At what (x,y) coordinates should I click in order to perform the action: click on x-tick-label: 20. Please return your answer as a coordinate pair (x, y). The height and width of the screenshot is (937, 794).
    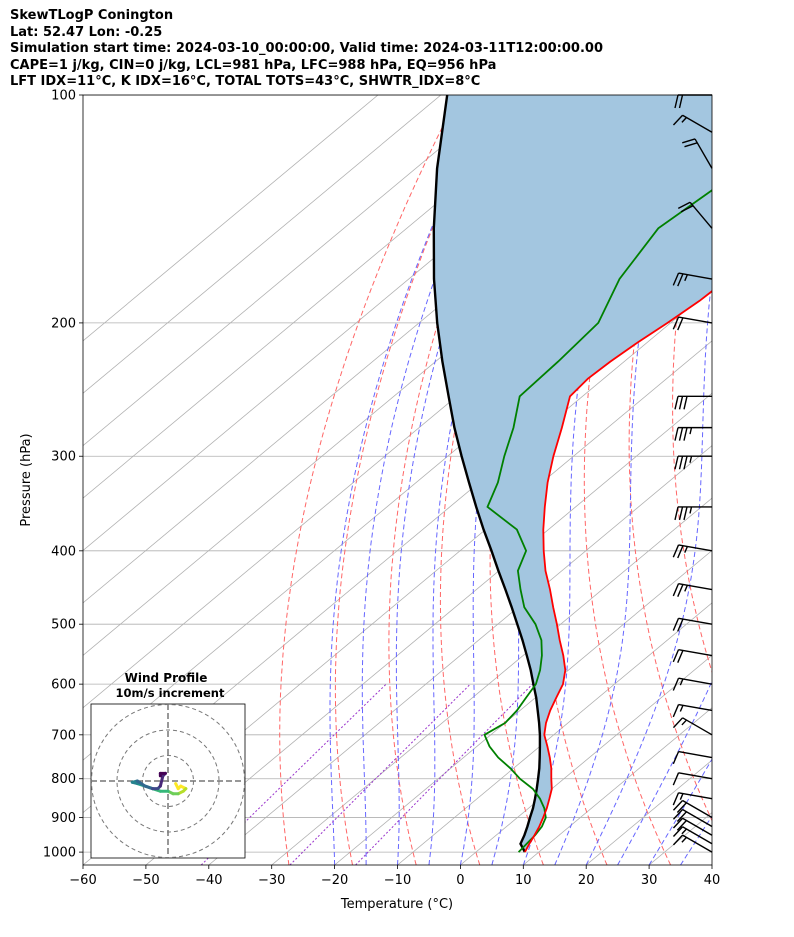
    Looking at the image, I should click on (586, 880).